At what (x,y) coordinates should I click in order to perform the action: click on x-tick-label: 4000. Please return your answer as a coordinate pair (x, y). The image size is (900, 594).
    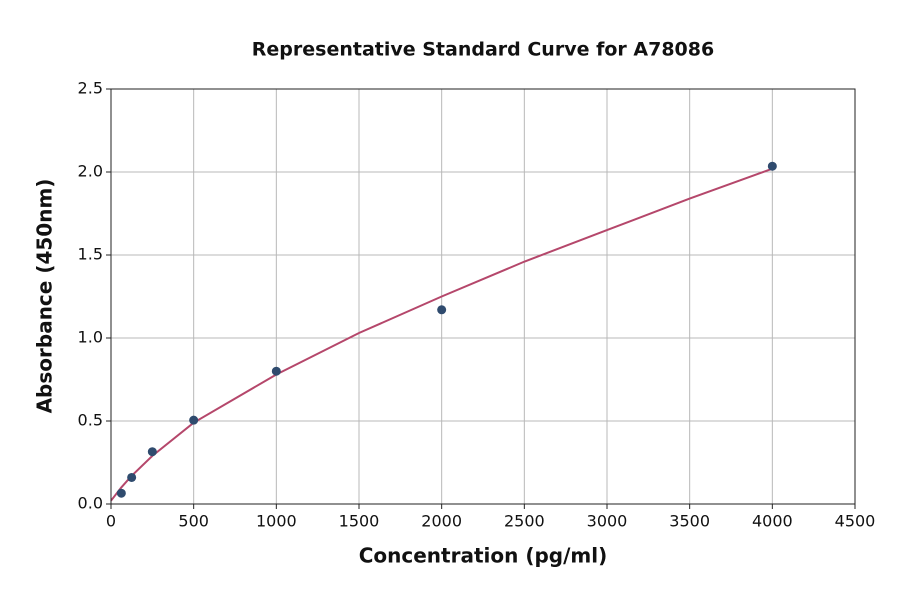
    Looking at the image, I should click on (772, 521).